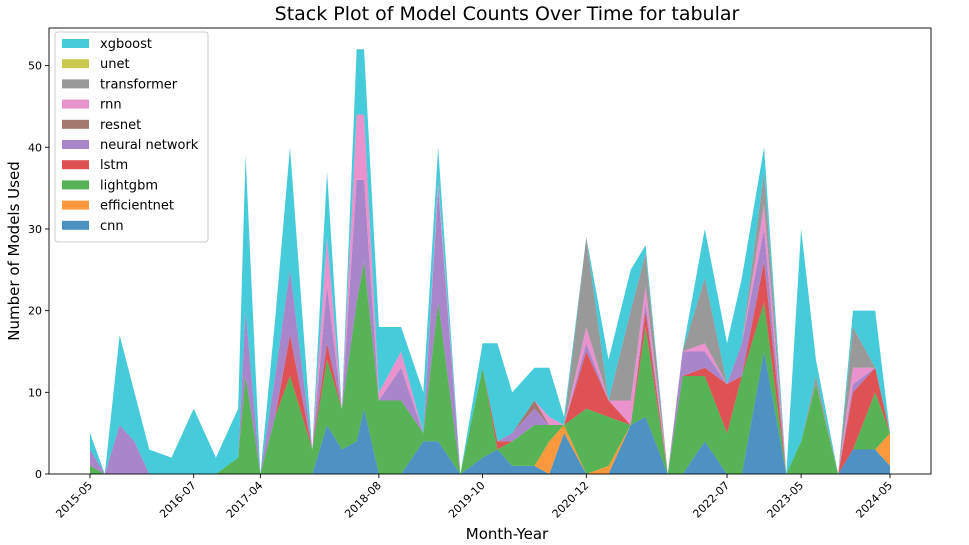 This screenshot has height=545, width=969. I want to click on legend-box, so click(131, 137).